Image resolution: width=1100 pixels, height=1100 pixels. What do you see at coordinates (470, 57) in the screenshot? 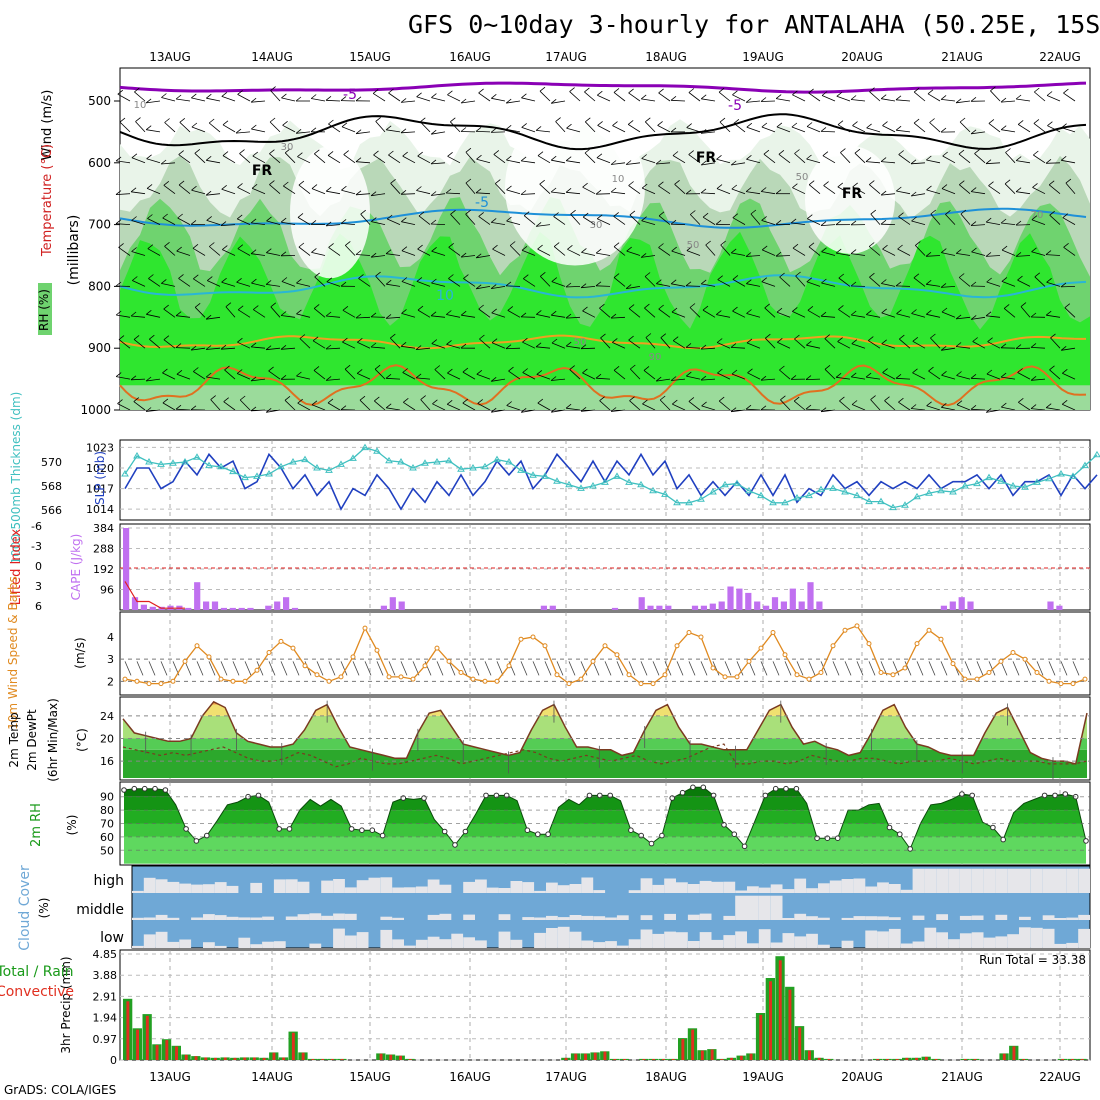
I see `date-label-top: 16AUG` at bounding box center [470, 57].